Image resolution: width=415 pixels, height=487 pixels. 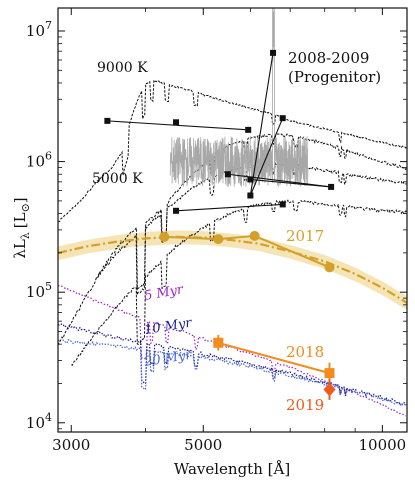 What do you see at coordinates (35, 31) in the screenshot?
I see `y-tick-label-base-3: 10` at bounding box center [35, 31].